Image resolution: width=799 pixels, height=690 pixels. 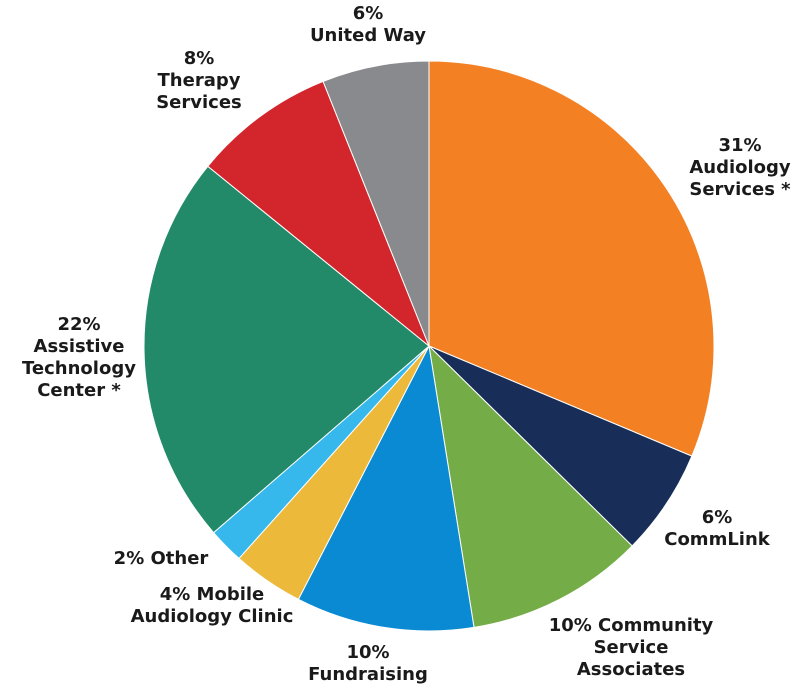 I want to click on pie-label-line: Services *, so click(x=740, y=189).